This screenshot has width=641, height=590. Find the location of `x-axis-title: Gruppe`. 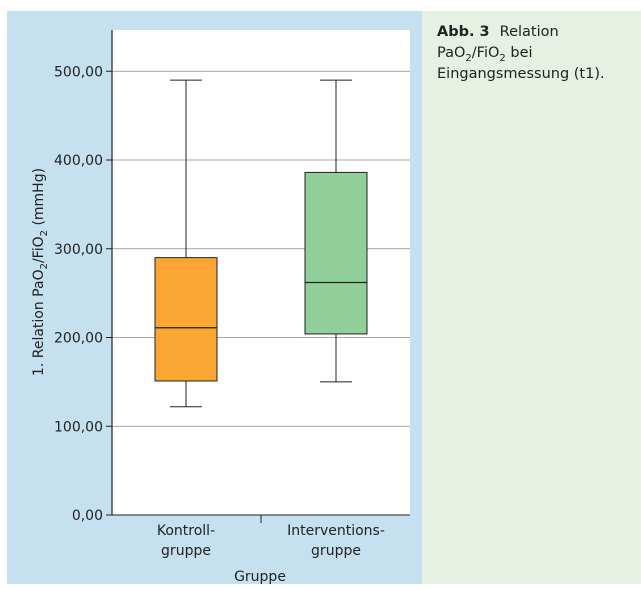

x-axis-title: Gruppe is located at coordinates (260, 577).